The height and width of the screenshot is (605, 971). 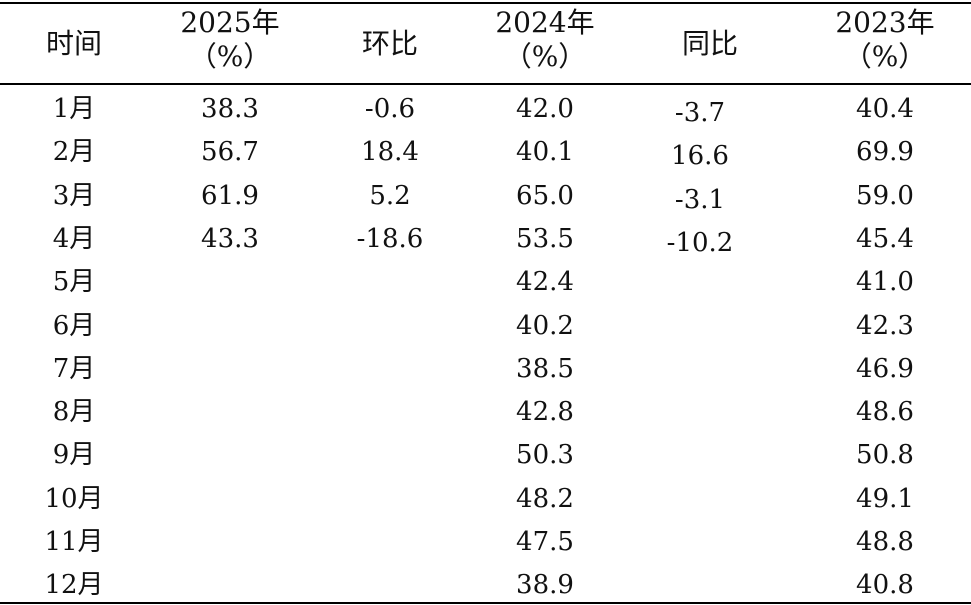 What do you see at coordinates (885, 325) in the screenshot?
I see `cell-y2023: 42.3` at bounding box center [885, 325].